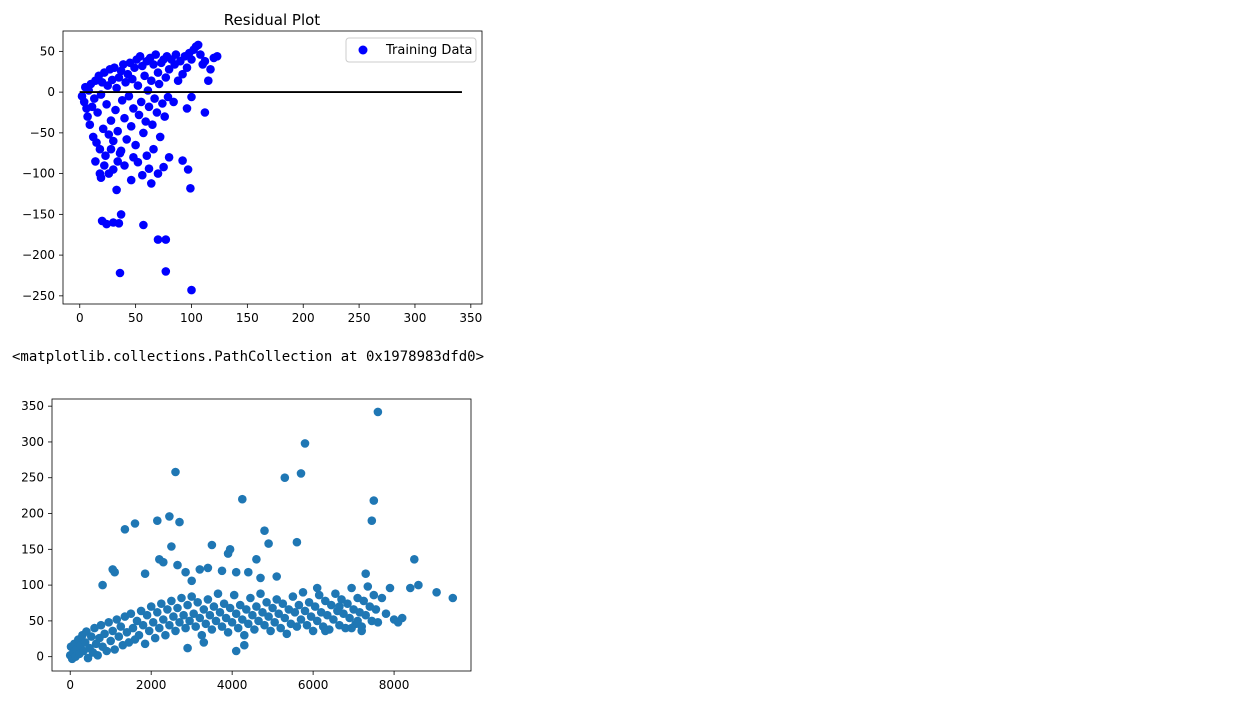  Describe the element at coordinates (394, 685) in the screenshot. I see `x-tick-label: 8000` at that location.